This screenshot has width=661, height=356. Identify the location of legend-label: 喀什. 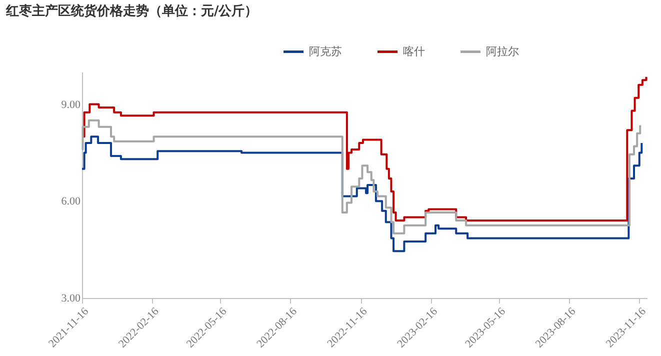
(414, 51).